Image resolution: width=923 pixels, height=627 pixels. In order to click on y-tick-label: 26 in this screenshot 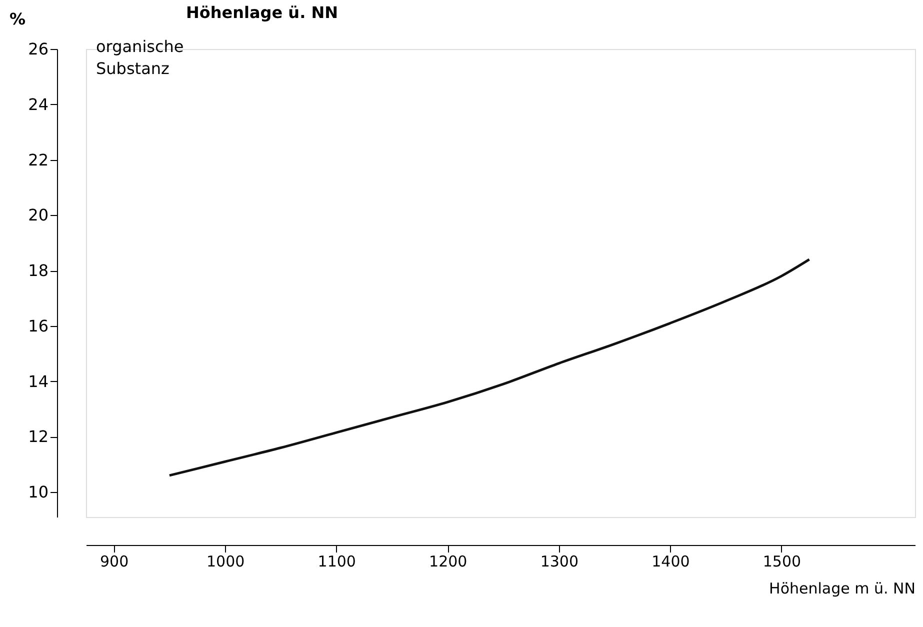, I will do `click(38, 49)`.